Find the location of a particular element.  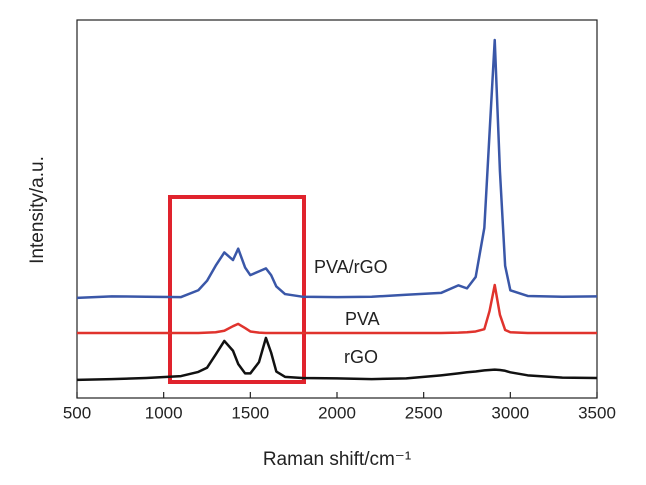

x-tick-label: 2000 is located at coordinates (337, 412).